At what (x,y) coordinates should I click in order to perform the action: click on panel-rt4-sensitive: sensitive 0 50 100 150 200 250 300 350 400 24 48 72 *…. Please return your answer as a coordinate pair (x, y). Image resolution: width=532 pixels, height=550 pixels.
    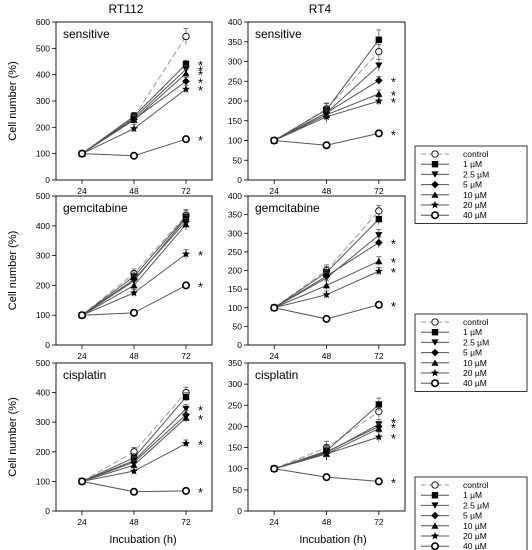
    Looking at the image, I should click on (317, 106).